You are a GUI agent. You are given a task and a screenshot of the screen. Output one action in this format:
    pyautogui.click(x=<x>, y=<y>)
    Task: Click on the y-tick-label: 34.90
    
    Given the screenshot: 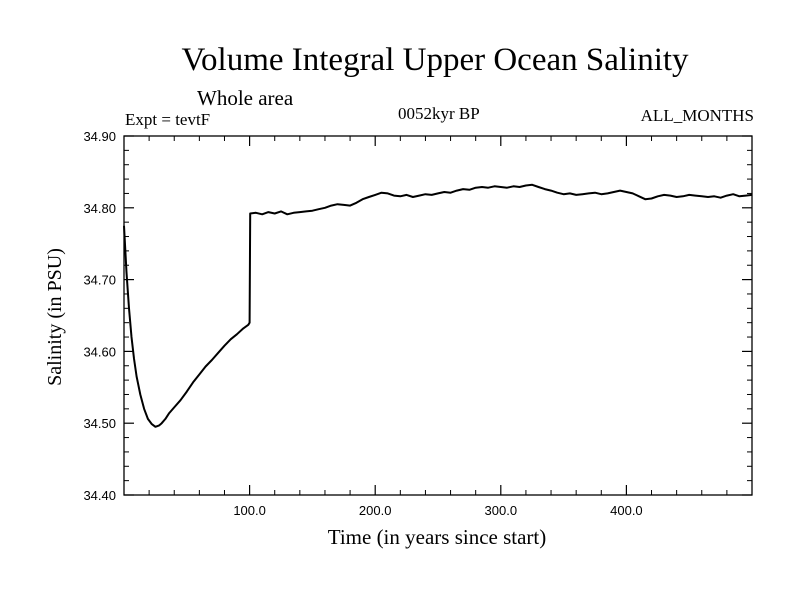 What is the action you would take?
    pyautogui.click(x=99, y=136)
    